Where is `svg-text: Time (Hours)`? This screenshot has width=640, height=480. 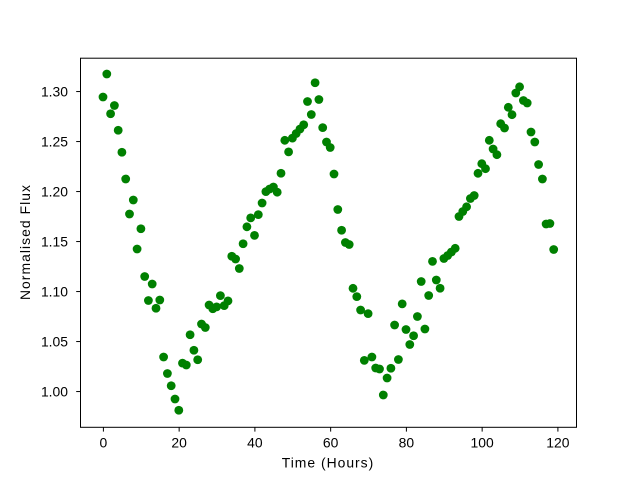 svg-text: Time (Hours) is located at coordinates (328, 463).